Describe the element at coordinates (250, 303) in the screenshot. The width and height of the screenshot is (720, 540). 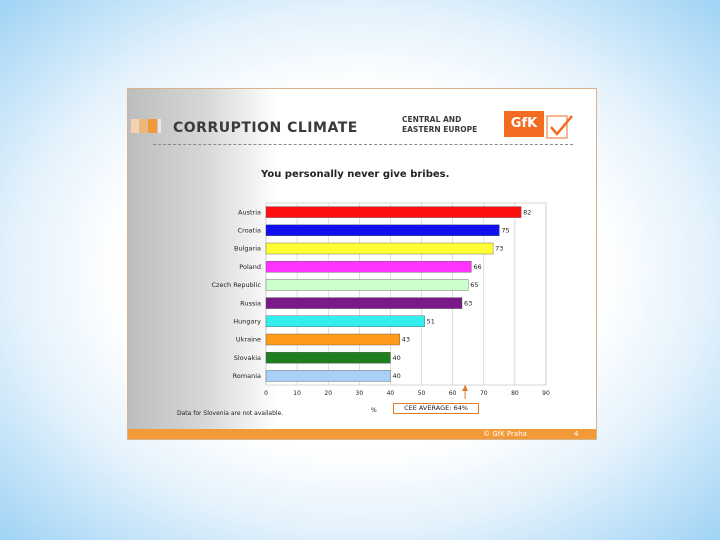
I see `category-label: Russia` at that location.